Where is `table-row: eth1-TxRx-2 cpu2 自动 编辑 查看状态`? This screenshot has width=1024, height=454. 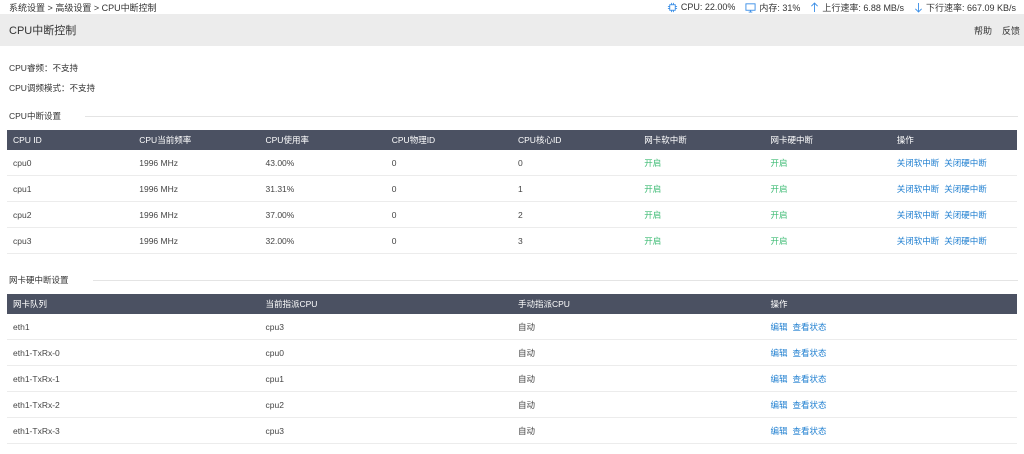 table-row: eth1-TxRx-2 cpu2 自动 编辑 查看状态 is located at coordinates (512, 404).